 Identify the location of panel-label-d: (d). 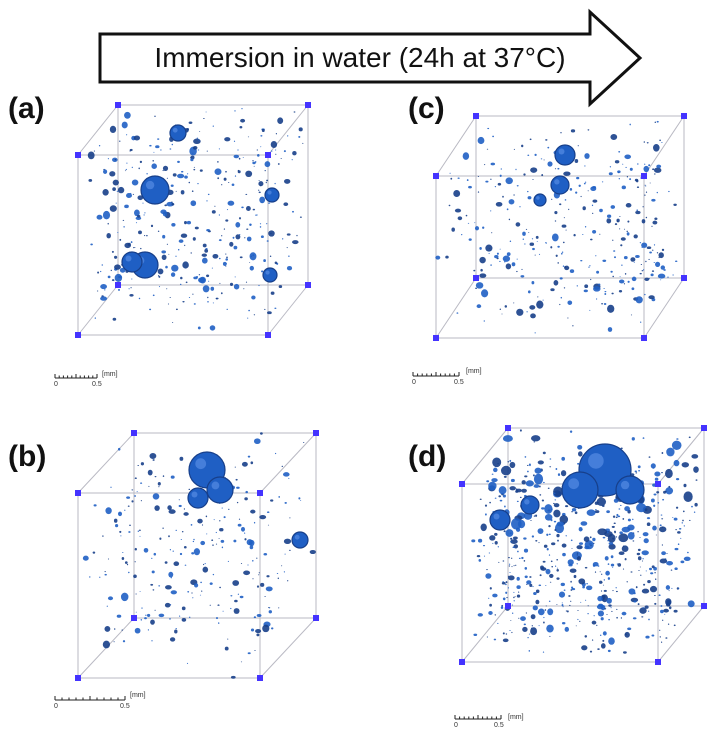
(427, 456).